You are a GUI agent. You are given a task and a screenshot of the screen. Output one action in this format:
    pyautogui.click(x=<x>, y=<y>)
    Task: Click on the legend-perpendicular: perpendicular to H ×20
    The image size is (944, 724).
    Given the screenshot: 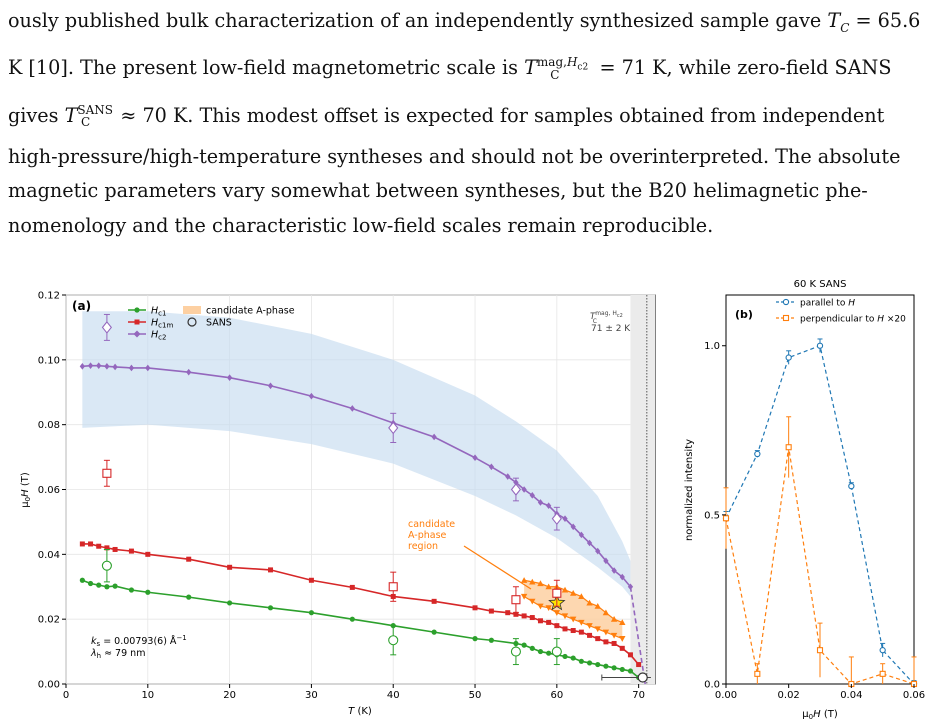 What is the action you would take?
    pyautogui.click(x=853, y=320)
    